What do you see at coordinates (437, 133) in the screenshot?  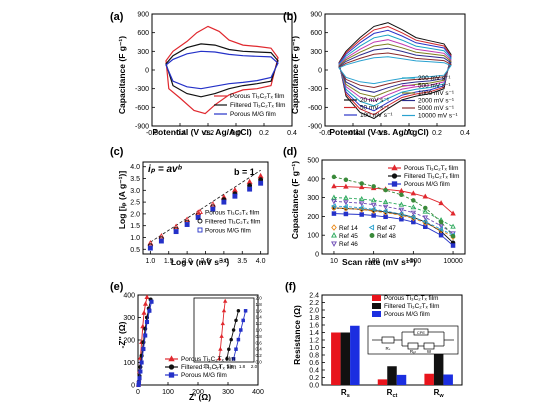 I see `panel-b-xtick-label: 0.2` at bounding box center [437, 133].